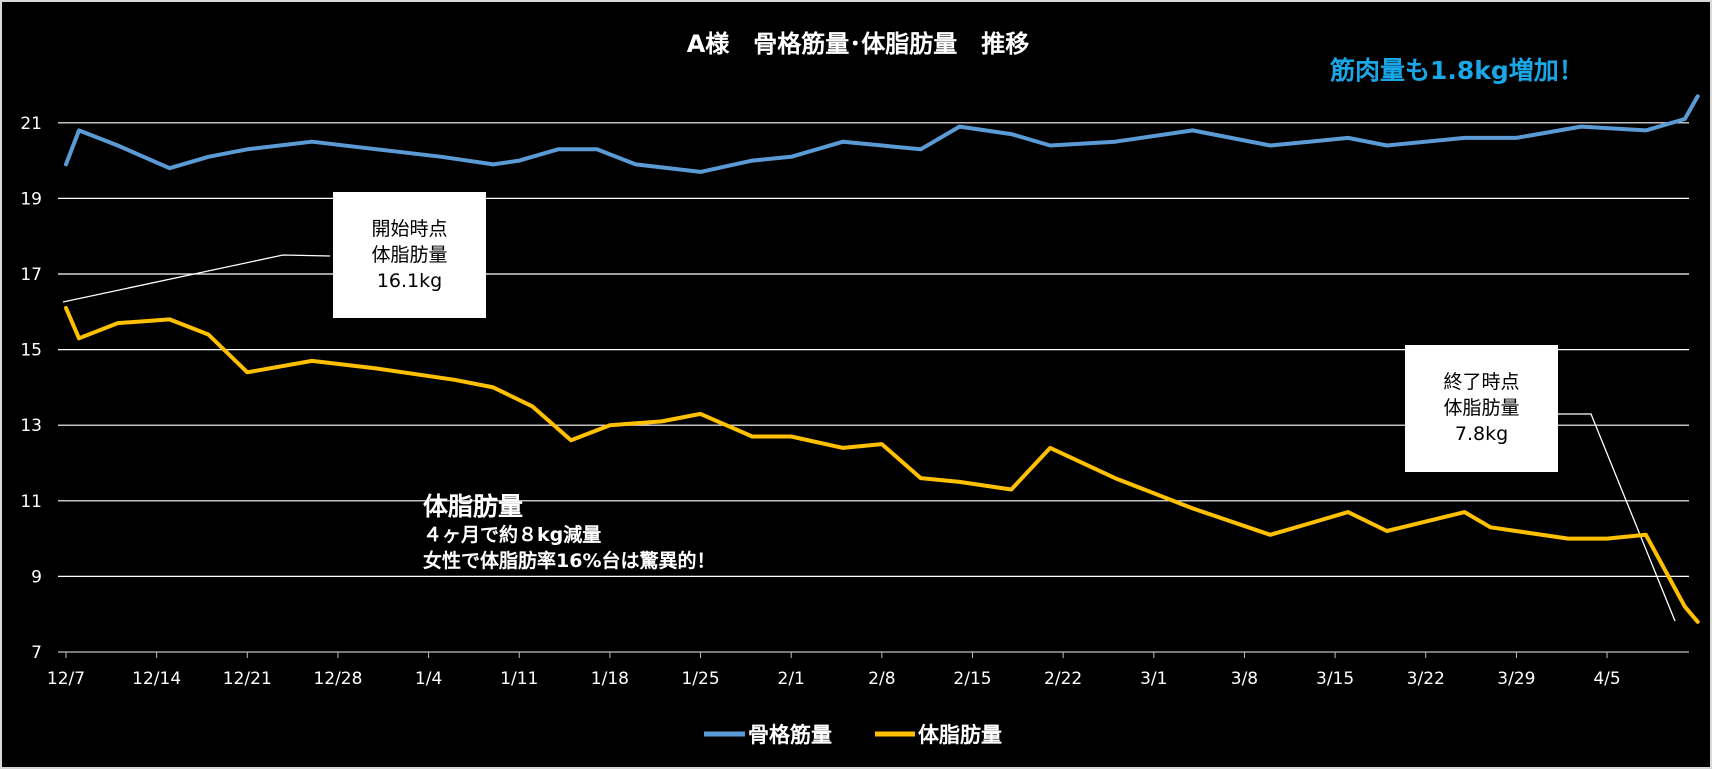  I want to click on x-tick-label: 3/8, so click(1244, 679).